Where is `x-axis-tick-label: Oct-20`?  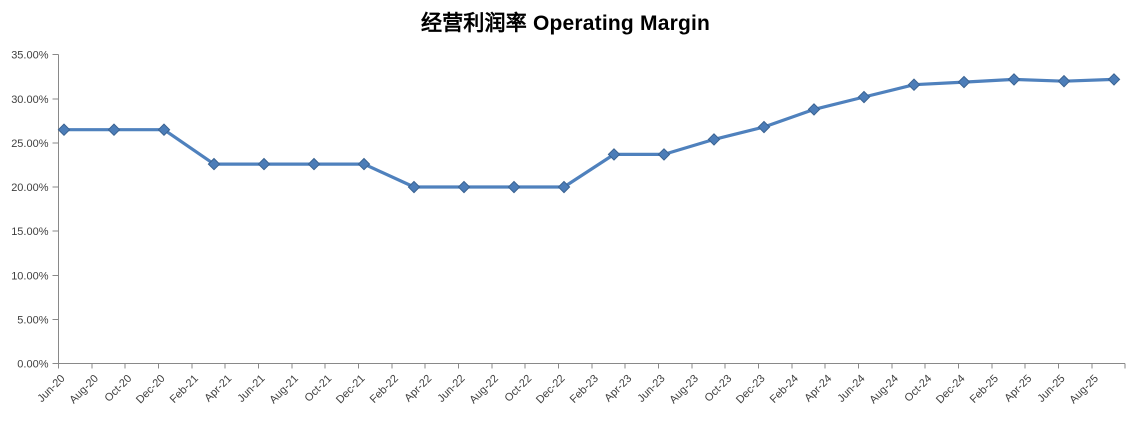 x-axis-tick-label: Oct-20 is located at coordinates (118, 389).